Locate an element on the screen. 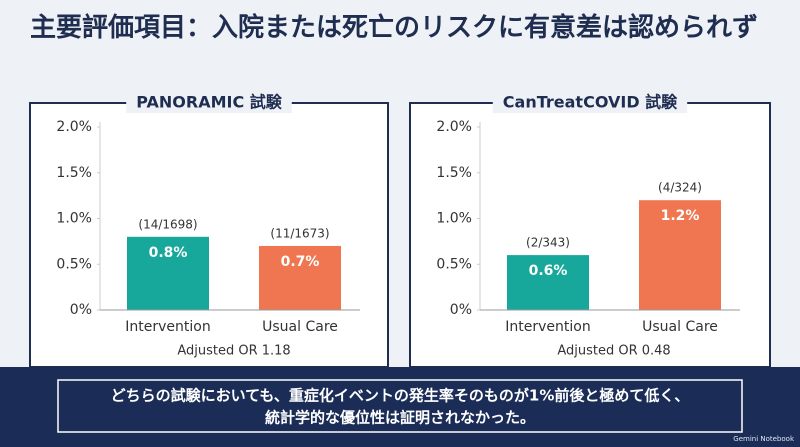  value-label: 0.8% is located at coordinates (168, 253).